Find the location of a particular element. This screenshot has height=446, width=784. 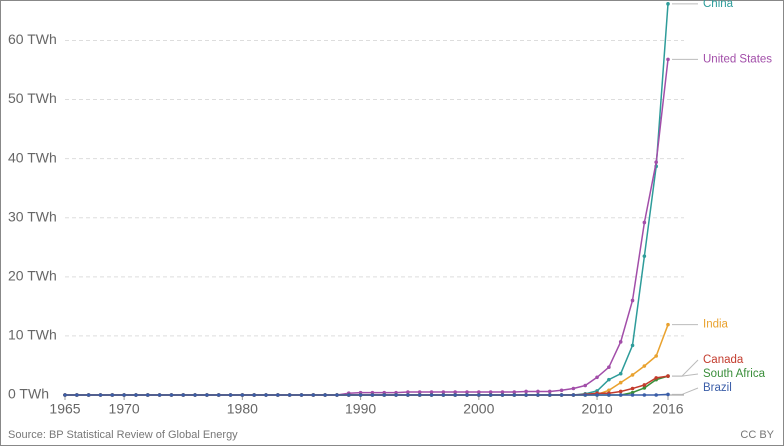

y-tick-label: 10 TWh is located at coordinates (32, 335).